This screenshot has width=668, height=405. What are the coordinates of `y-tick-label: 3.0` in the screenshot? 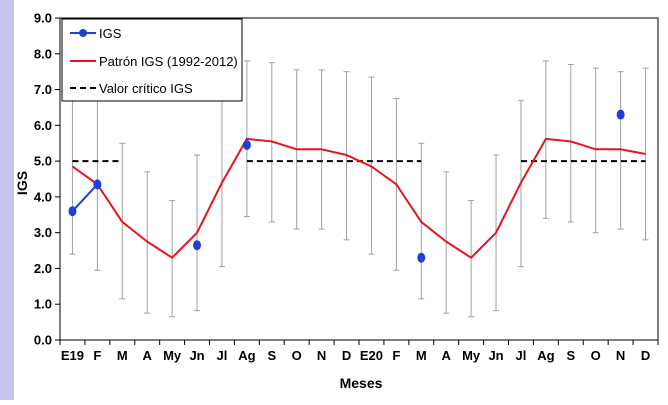 It's located at (43, 232).